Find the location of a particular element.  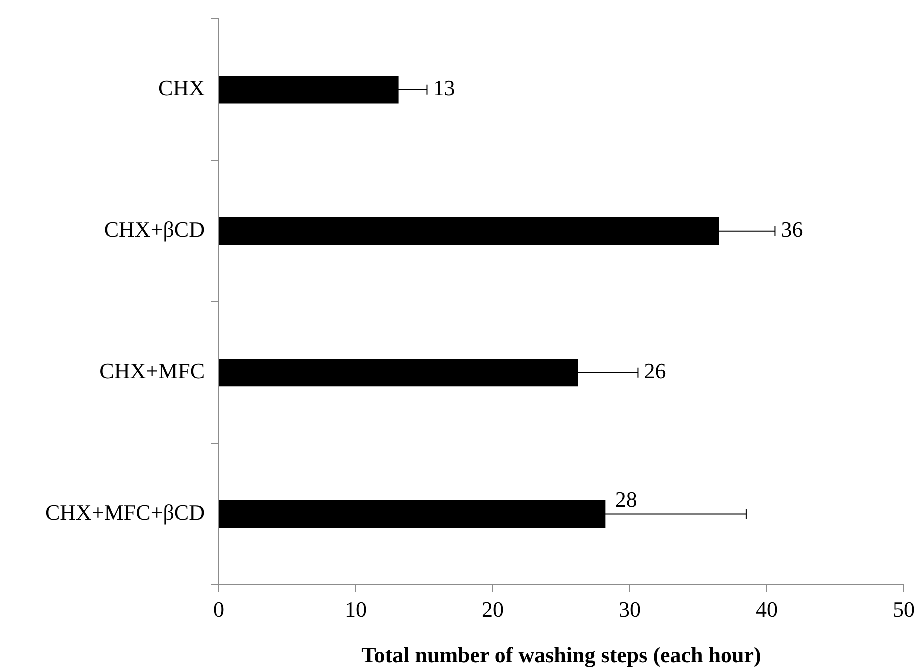

x-tick-label: 0 is located at coordinates (219, 609).